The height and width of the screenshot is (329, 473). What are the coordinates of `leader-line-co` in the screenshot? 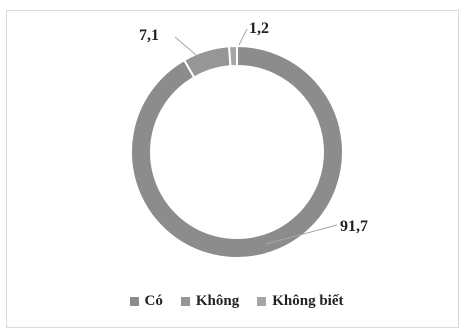 It's located at (301, 234).